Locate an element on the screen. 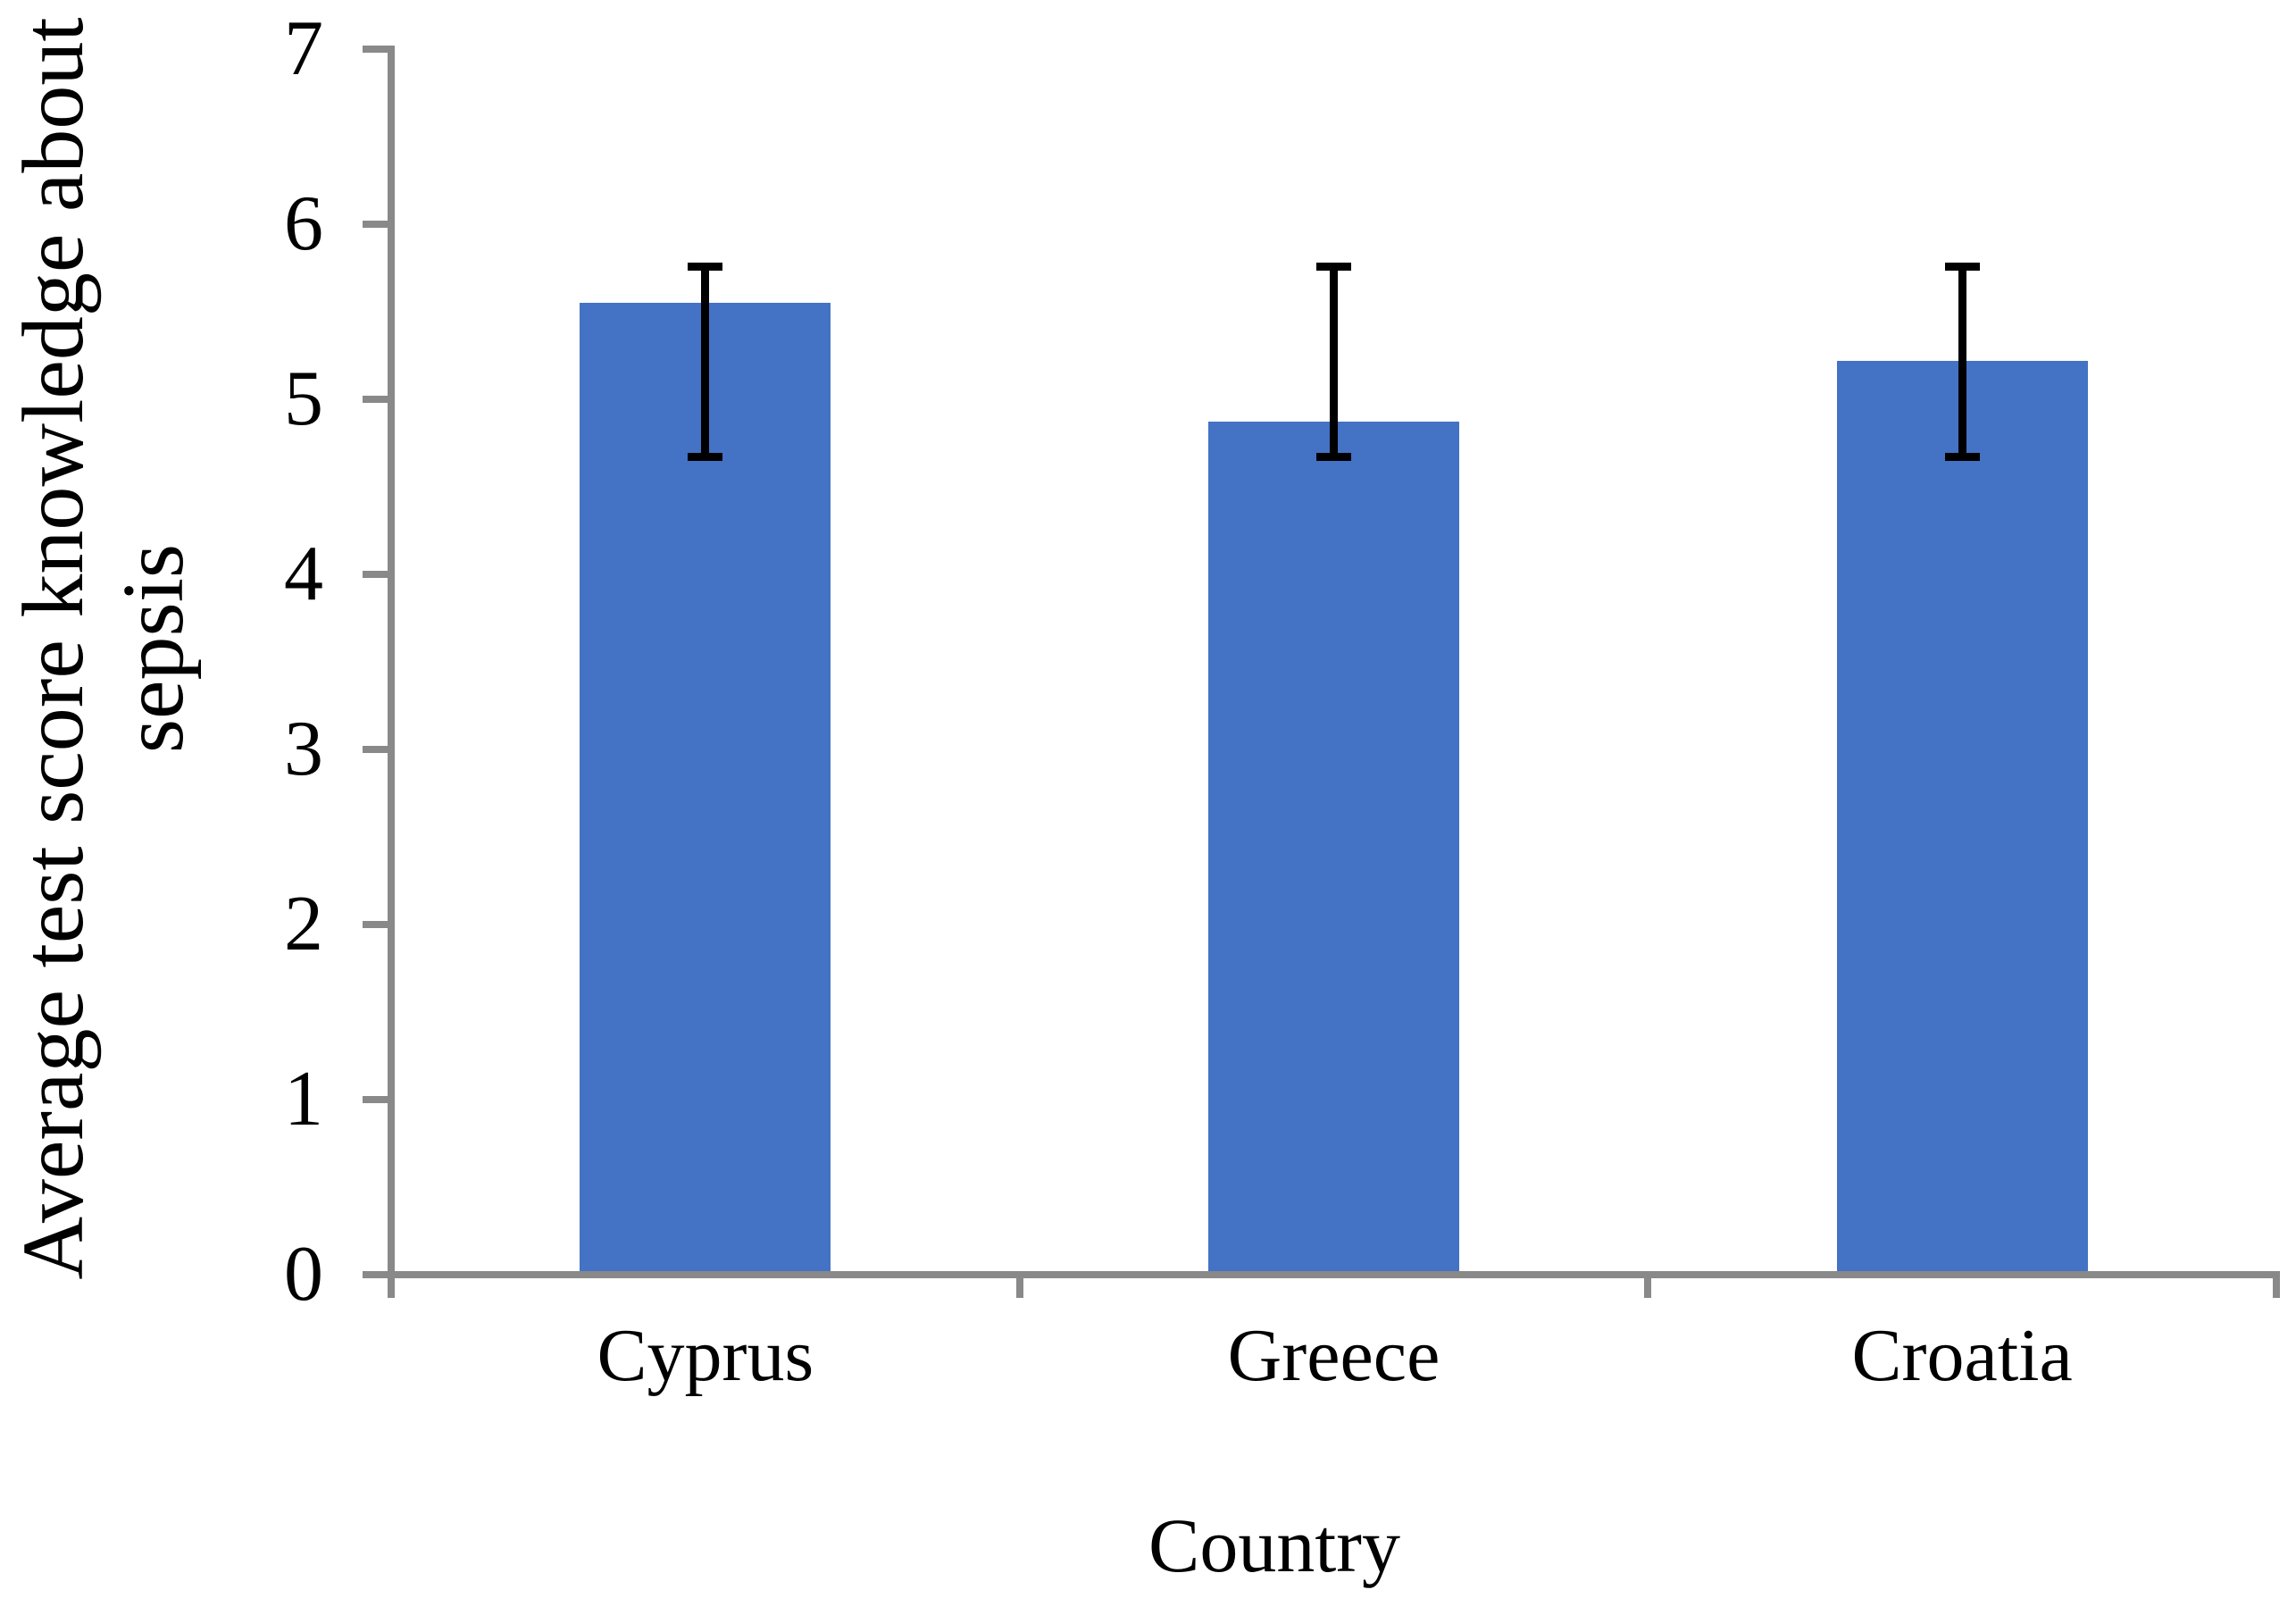 This screenshot has width=2296, height=1615. bar-greece is located at coordinates (1333, 848).